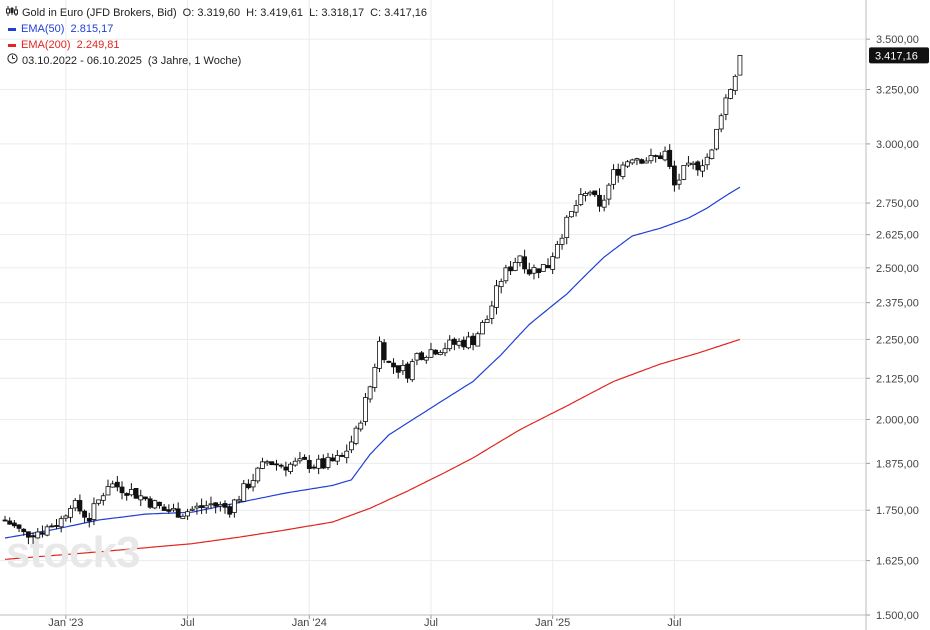  What do you see at coordinates (73, 552) in the screenshot?
I see `stock3-watermark: stock3` at bounding box center [73, 552].